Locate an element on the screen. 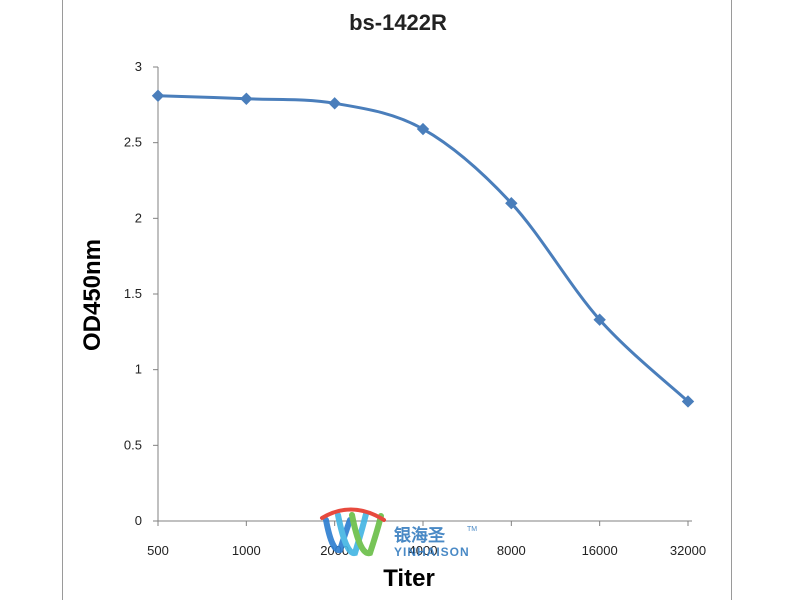 The width and height of the screenshot is (796, 600). x-axis: 500 1000 2000 4000 8000 16000 32000 is located at coordinates (426, 539).